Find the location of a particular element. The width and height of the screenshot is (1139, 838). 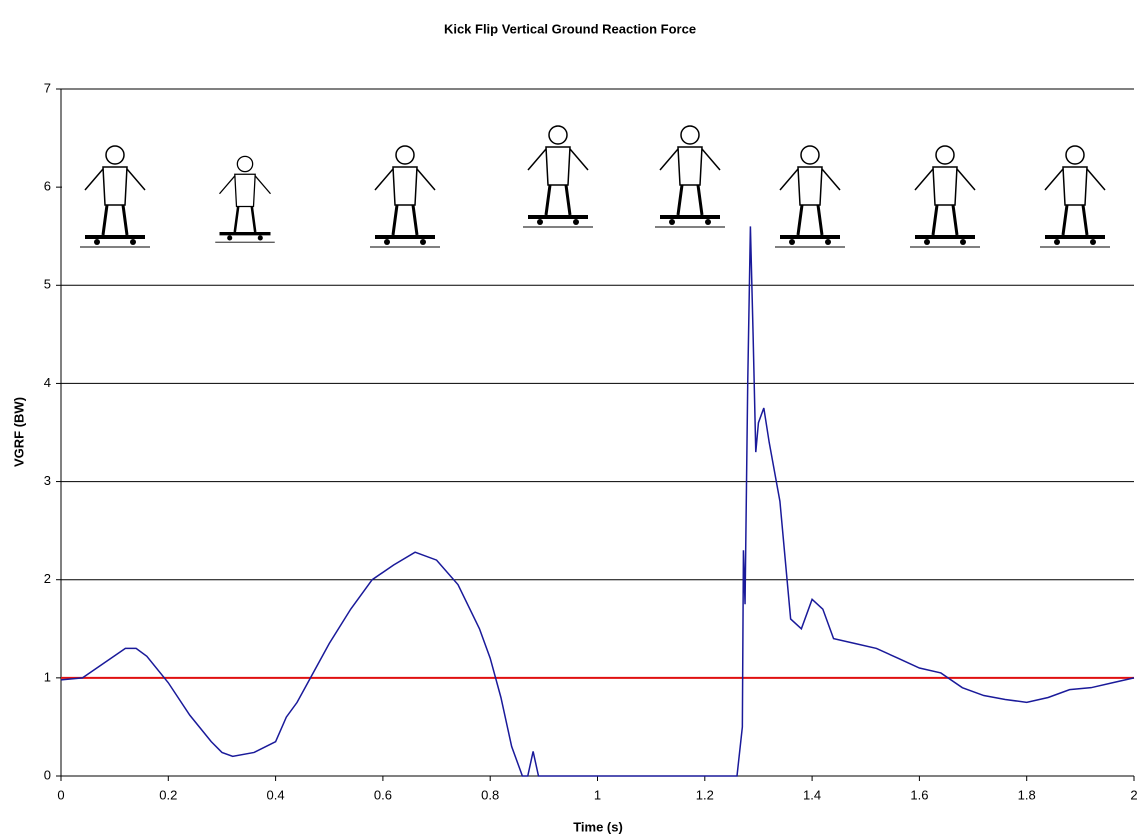

y-tick-label: 0 is located at coordinates (47, 774).